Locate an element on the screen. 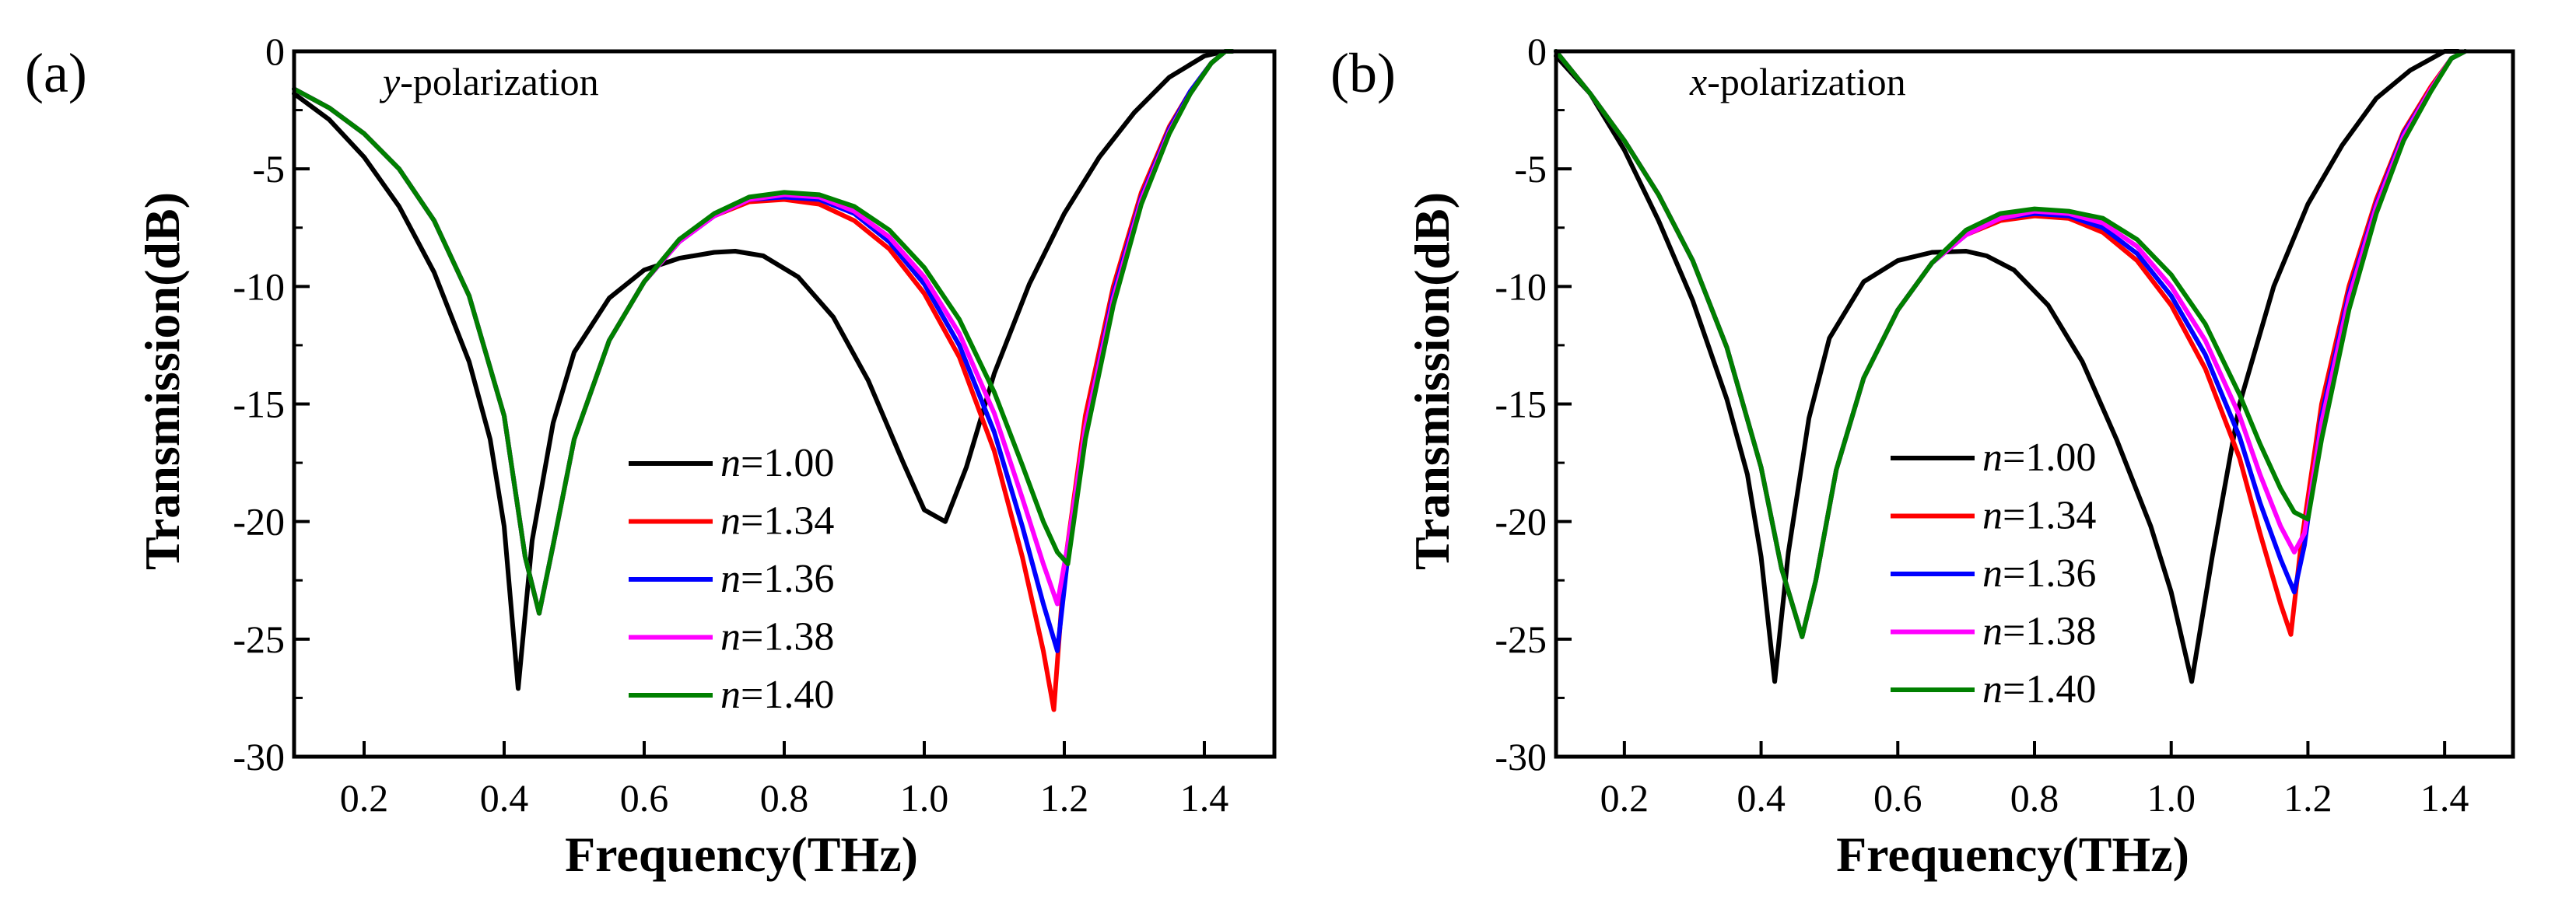 The width and height of the screenshot is (2576, 906). annotation-italic: y is located at coordinates (390, 81).